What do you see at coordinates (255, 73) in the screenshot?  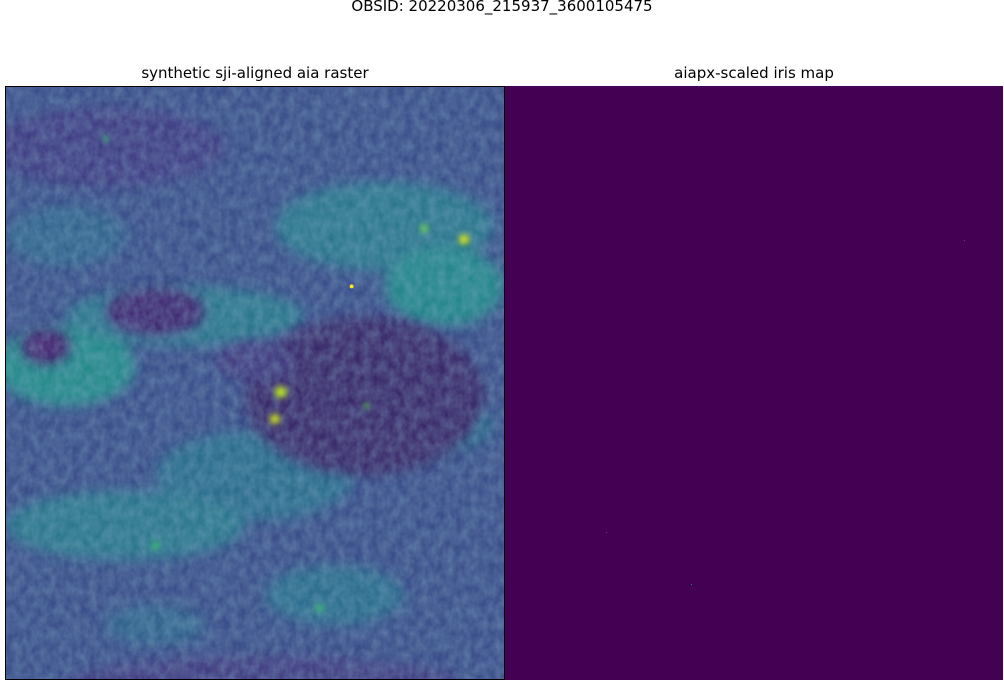 I see `left-panel-title: synthetic sji-aligned aia raster` at bounding box center [255, 73].